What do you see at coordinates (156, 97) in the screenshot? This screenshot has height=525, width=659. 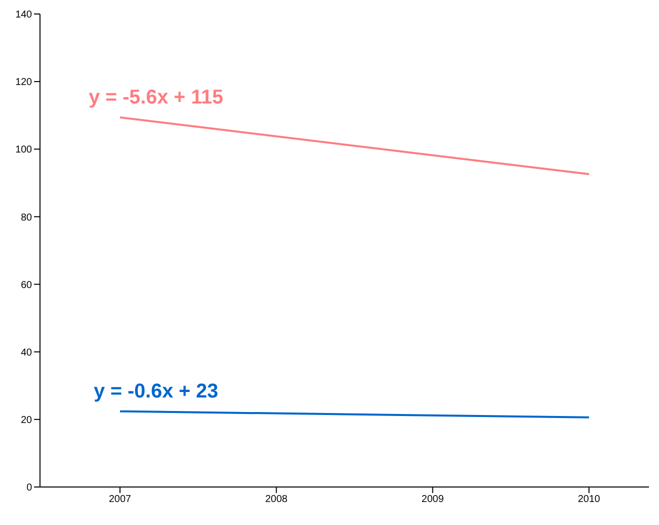 I see `annotation: y = -5.6x + 115` at bounding box center [156, 97].